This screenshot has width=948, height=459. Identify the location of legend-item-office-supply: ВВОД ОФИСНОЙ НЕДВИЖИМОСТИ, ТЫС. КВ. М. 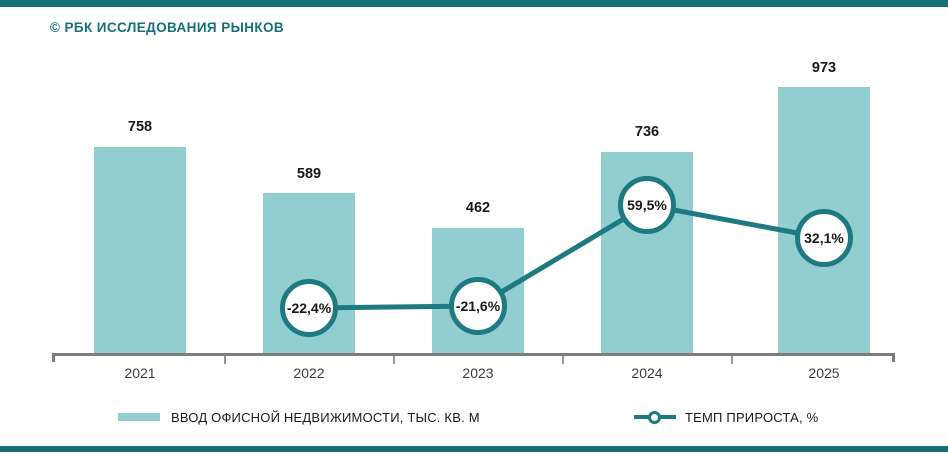
(299, 417).